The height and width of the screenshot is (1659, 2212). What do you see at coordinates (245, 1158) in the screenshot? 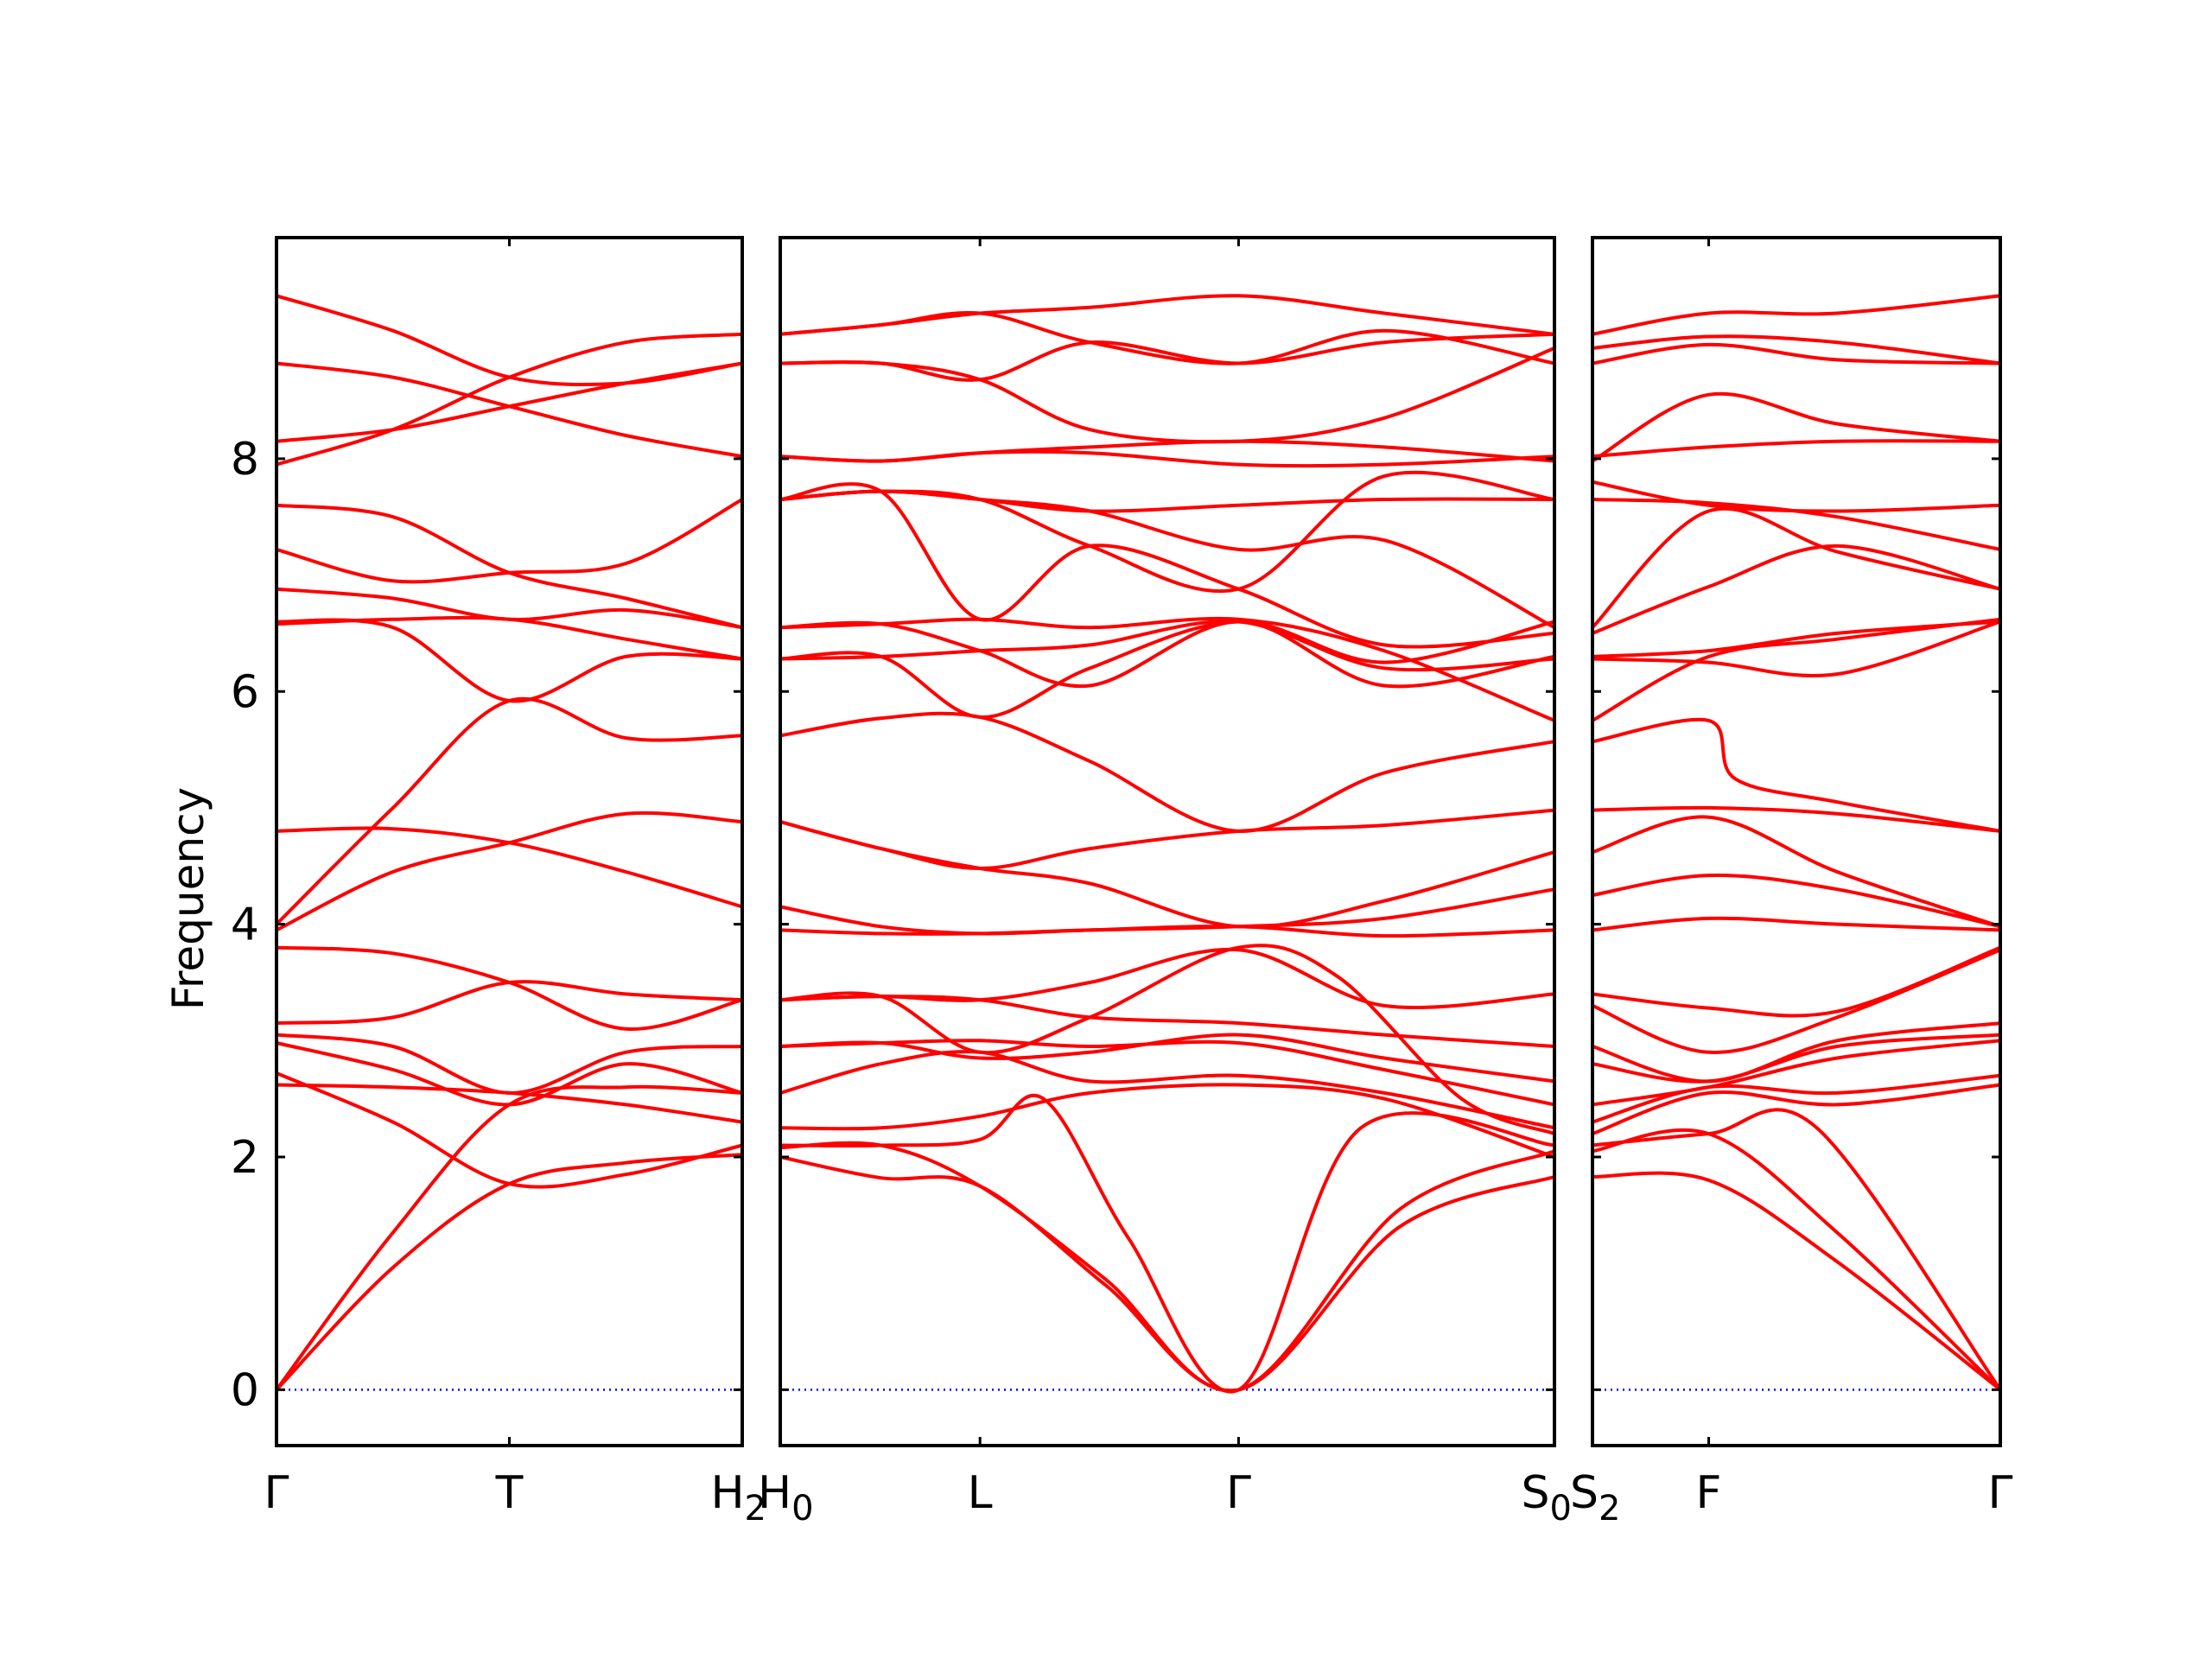
I see `y-tick-label: 2` at bounding box center [245, 1158].